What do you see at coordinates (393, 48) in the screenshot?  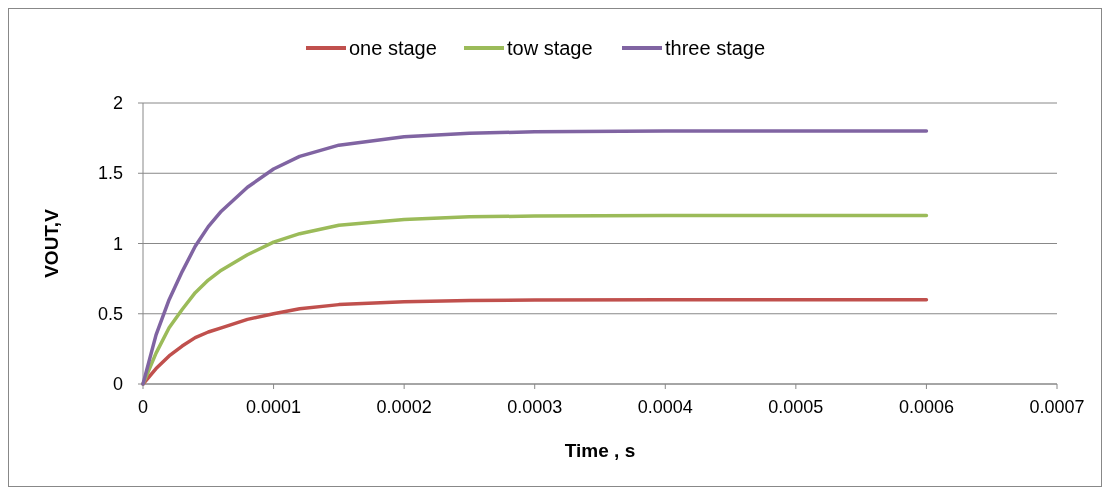 I see `legend-label: one stage` at bounding box center [393, 48].